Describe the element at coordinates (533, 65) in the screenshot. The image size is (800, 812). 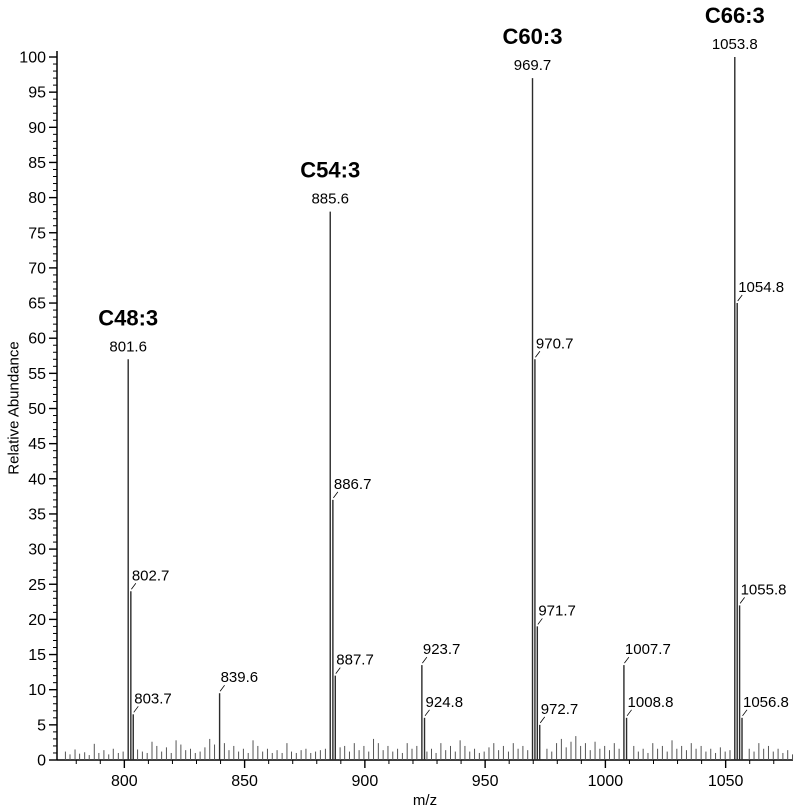
I see `svg-text: 969.7` at that location.